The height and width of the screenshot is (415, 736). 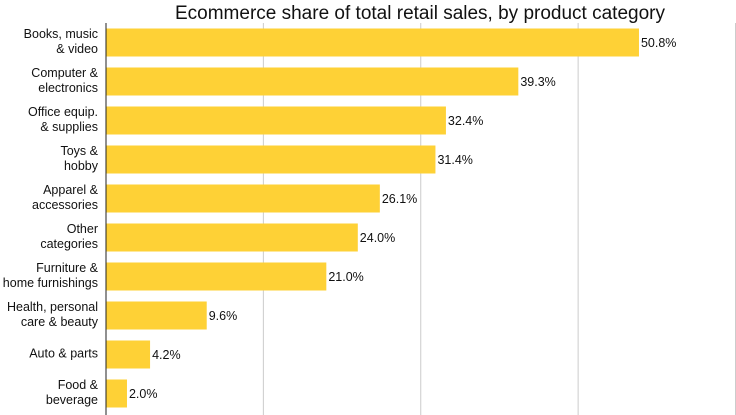 What do you see at coordinates (345, 277) in the screenshot?
I see `data-label: 21.0%` at bounding box center [345, 277].